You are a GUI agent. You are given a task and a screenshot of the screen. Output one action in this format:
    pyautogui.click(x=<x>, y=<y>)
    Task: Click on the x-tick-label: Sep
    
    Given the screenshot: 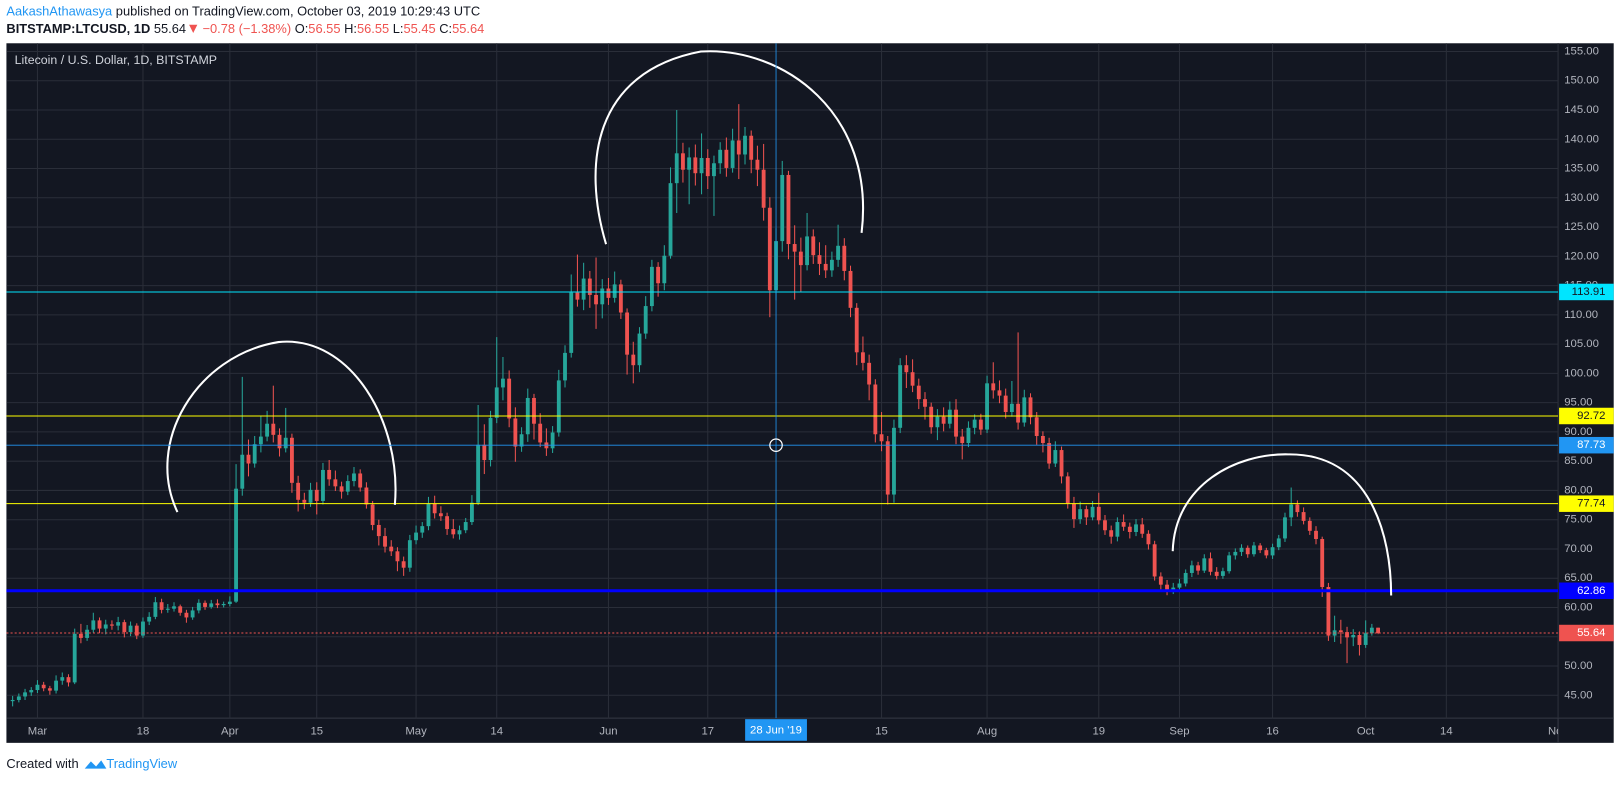 What is the action you would take?
    pyautogui.click(x=1179, y=732)
    